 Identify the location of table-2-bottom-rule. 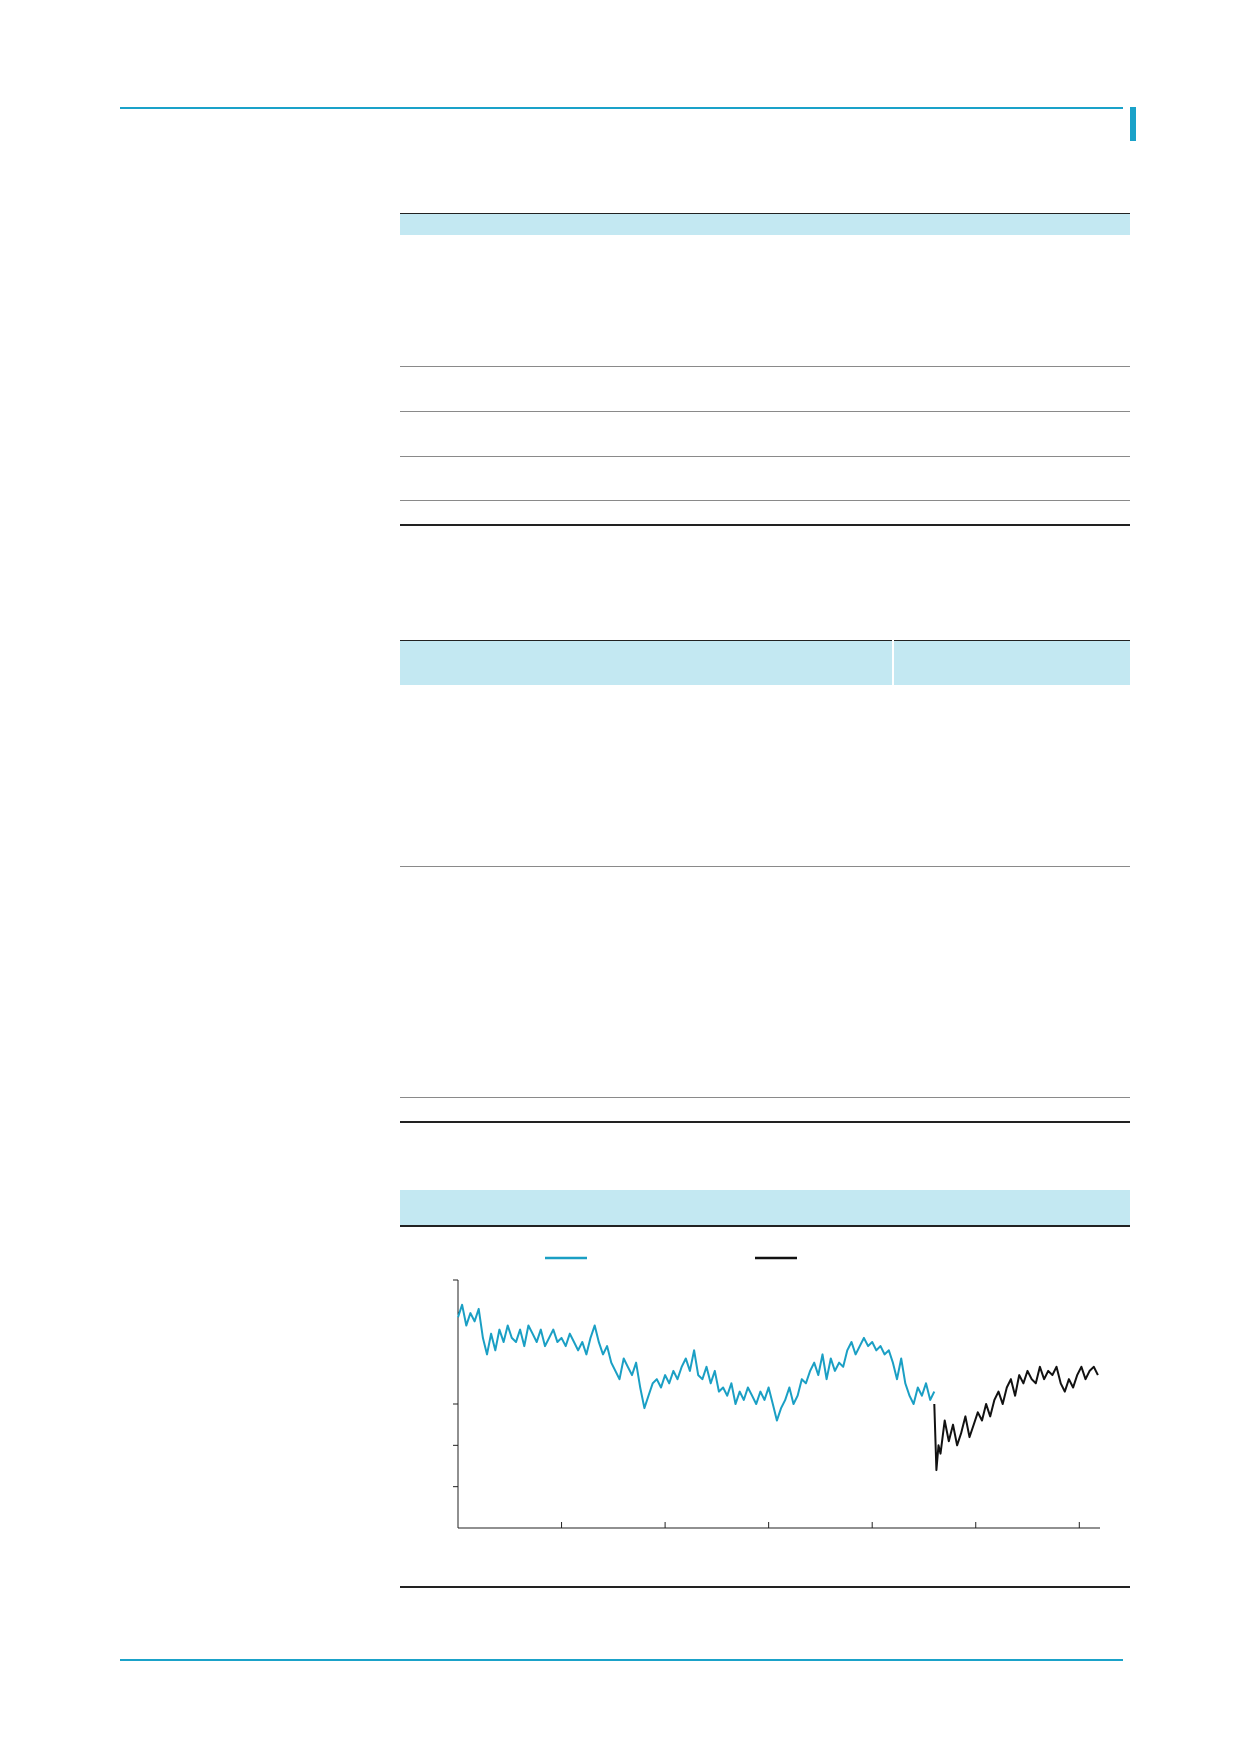
(765, 1122).